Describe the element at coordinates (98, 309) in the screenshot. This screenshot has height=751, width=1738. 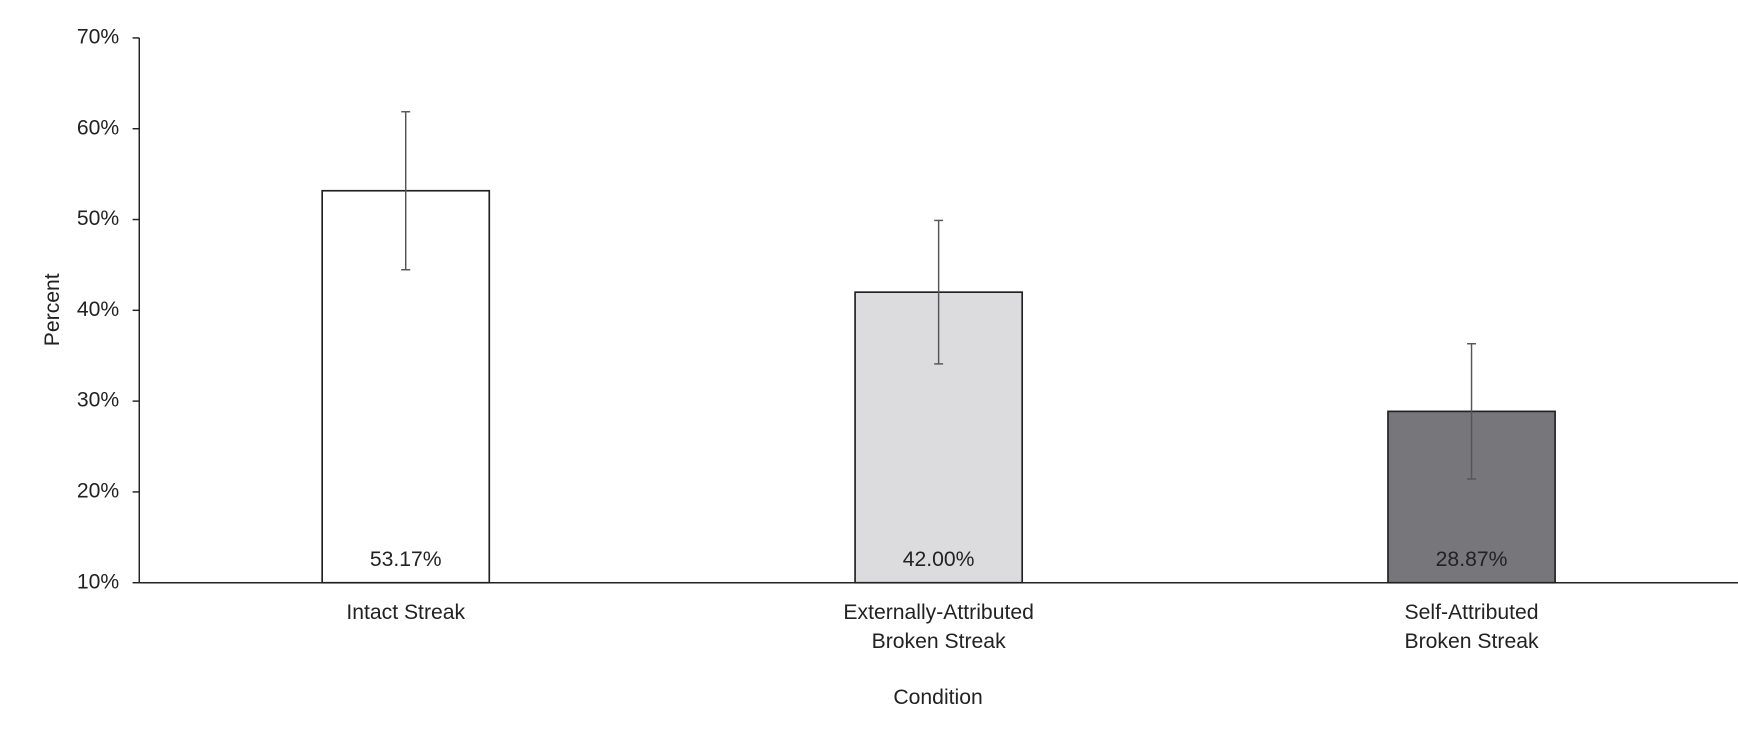
I see `y-tick-label: 40%` at that location.